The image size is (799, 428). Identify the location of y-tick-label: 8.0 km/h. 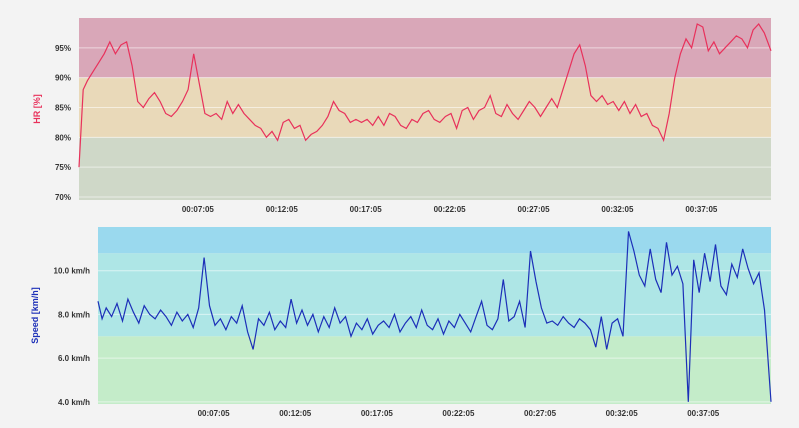
(74, 314).